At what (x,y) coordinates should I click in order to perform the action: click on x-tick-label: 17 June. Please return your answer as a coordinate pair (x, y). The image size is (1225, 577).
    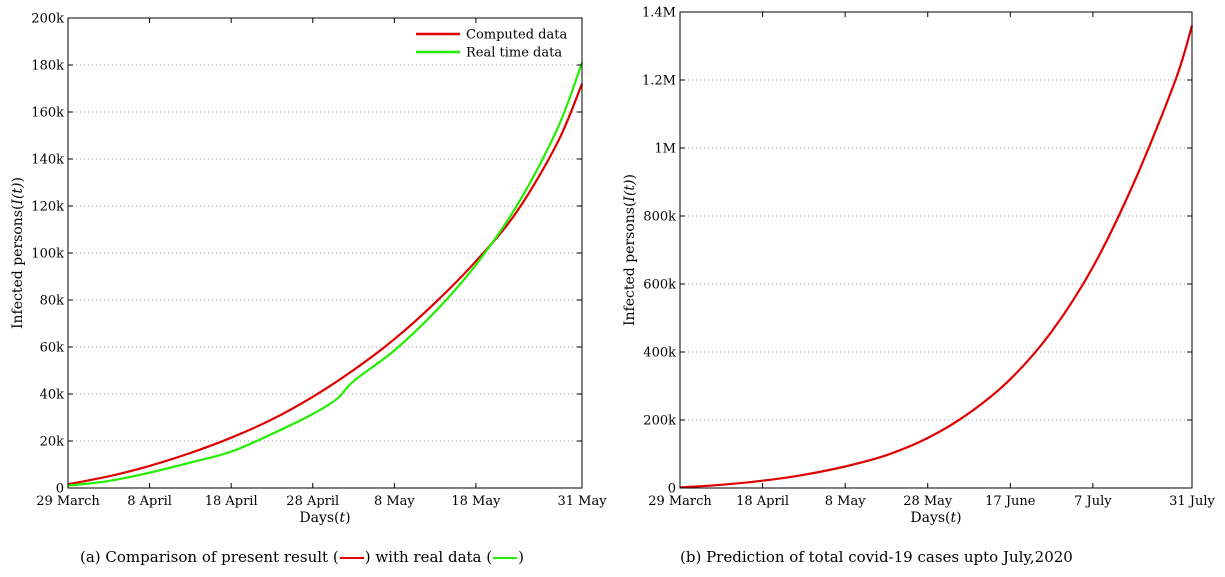
    Looking at the image, I should click on (1010, 501).